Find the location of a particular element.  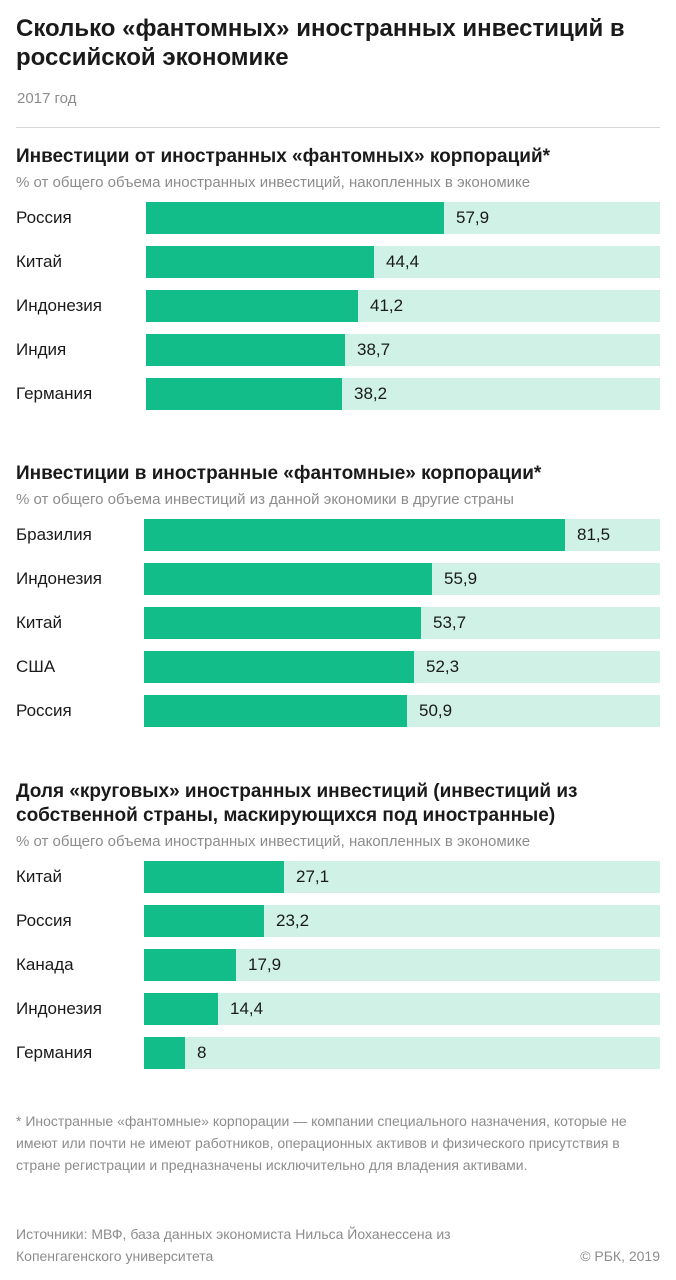

bar-row: Россия 50,9 is located at coordinates (338, 717).